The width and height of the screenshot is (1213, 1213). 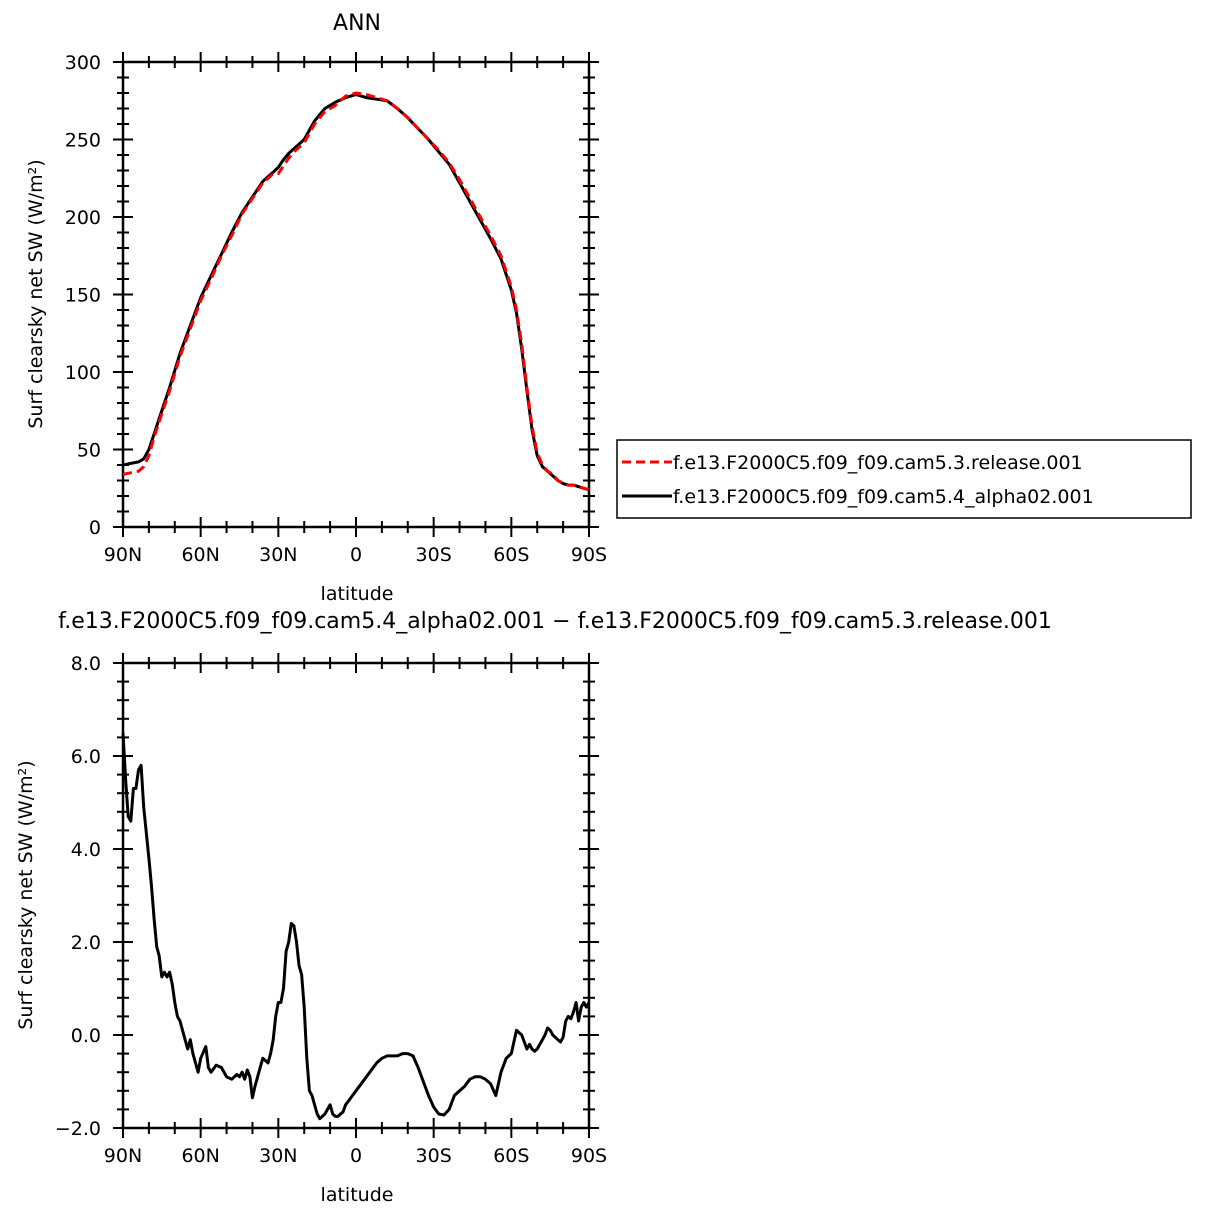 I want to click on y-tick-label: 0.0, so click(x=86, y=1036).